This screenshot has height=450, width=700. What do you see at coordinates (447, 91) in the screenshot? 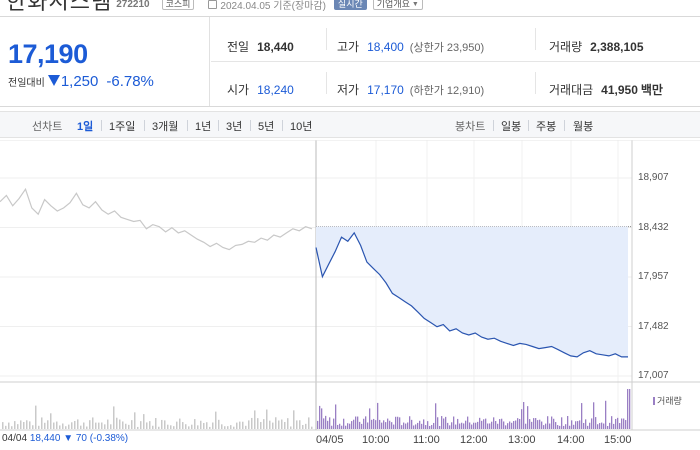
I see `lower-limit: (하한가 12,910)` at bounding box center [447, 91].